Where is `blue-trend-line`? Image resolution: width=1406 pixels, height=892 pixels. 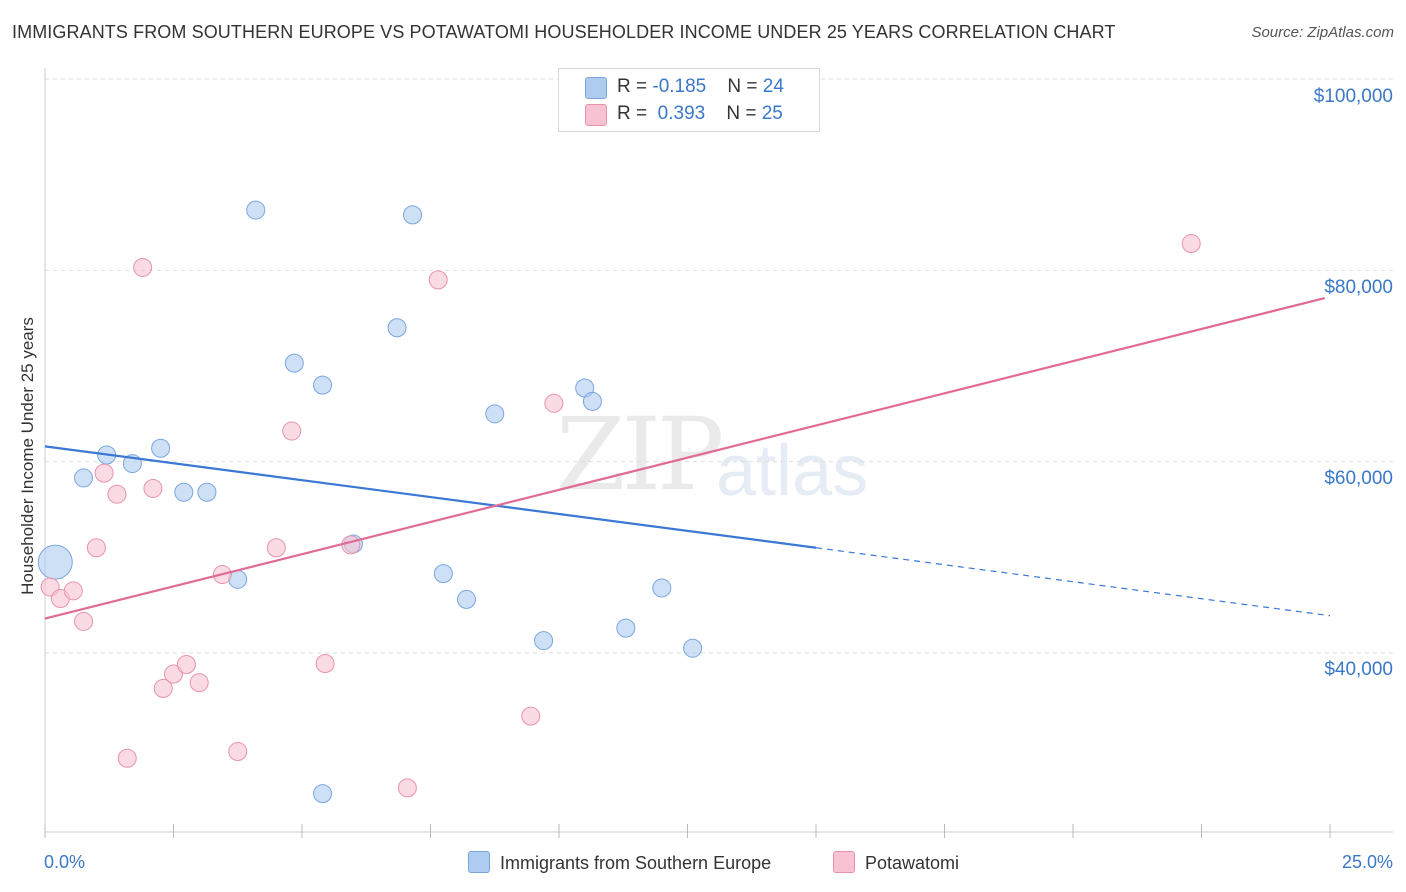 blue-trend-line is located at coordinates (430, 497).